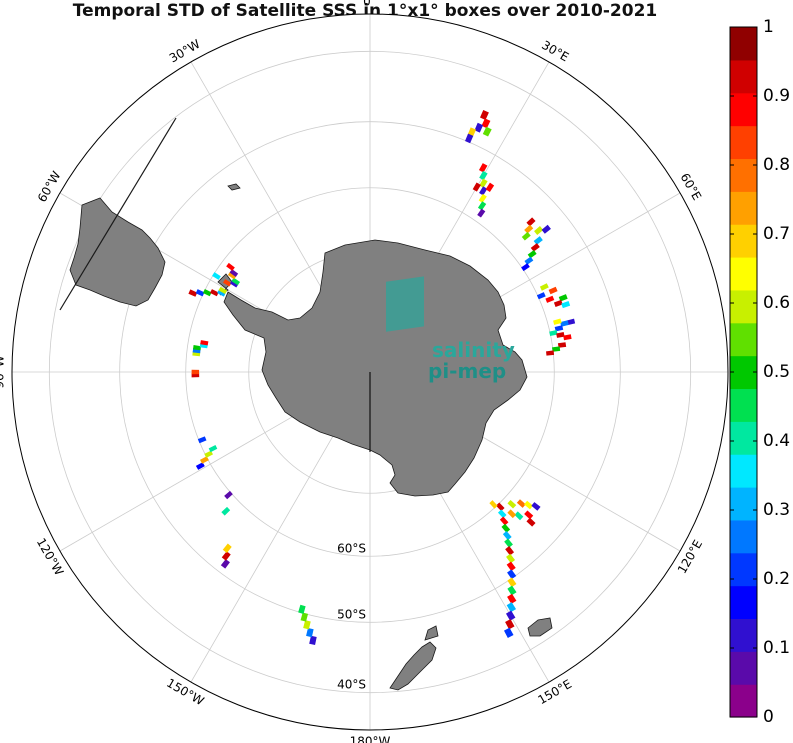 This screenshot has height=743, width=793. I want to click on meridian-label: 0°, so click(370, 4).